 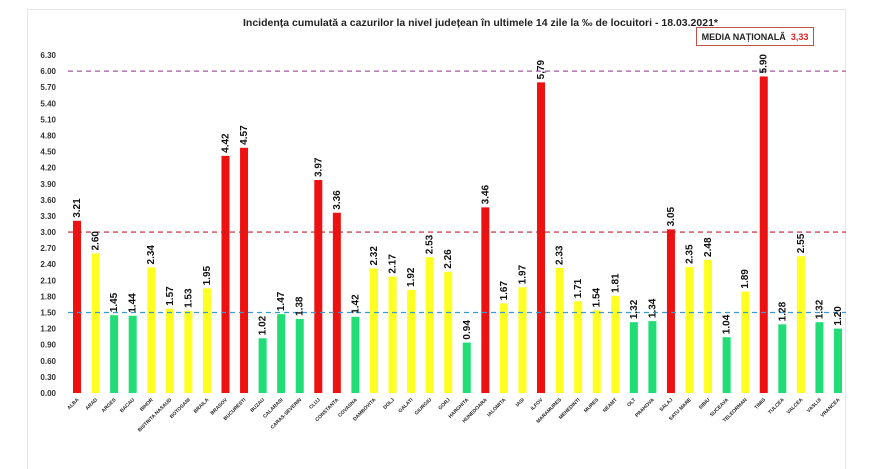 I want to click on value-label: 1.04, so click(x=727, y=324).